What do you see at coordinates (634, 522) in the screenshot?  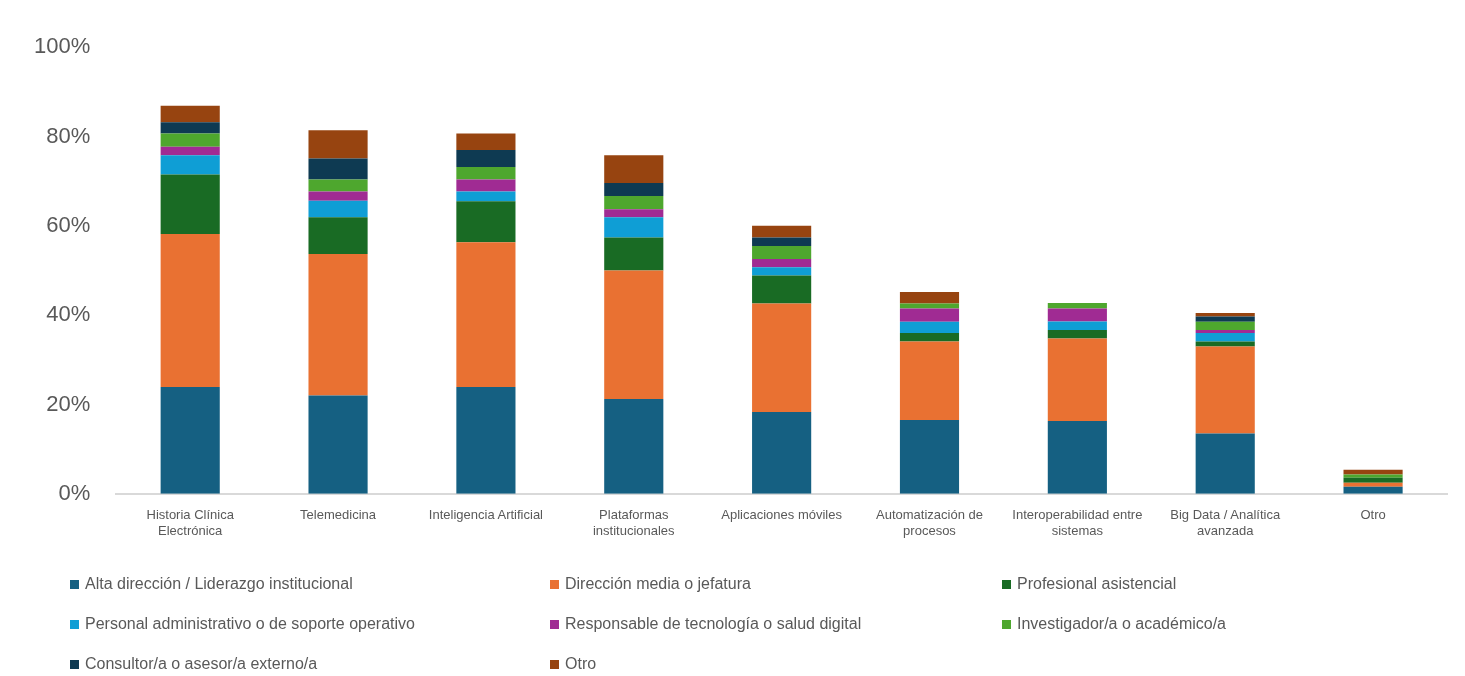 I see `x-tick-label: Plataformas institucionales` at bounding box center [634, 522].